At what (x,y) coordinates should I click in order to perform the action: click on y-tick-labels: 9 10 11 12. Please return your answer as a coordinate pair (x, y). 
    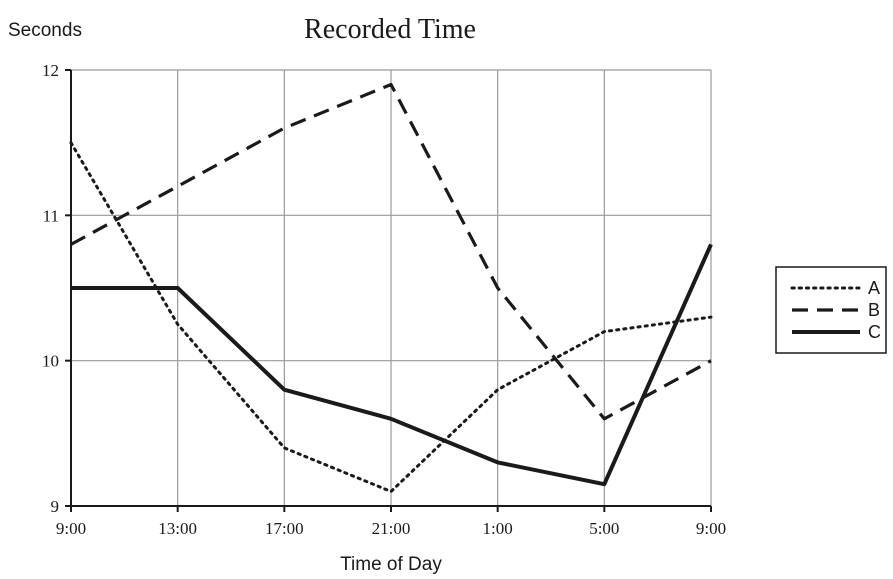
    Looking at the image, I should click on (50, 288).